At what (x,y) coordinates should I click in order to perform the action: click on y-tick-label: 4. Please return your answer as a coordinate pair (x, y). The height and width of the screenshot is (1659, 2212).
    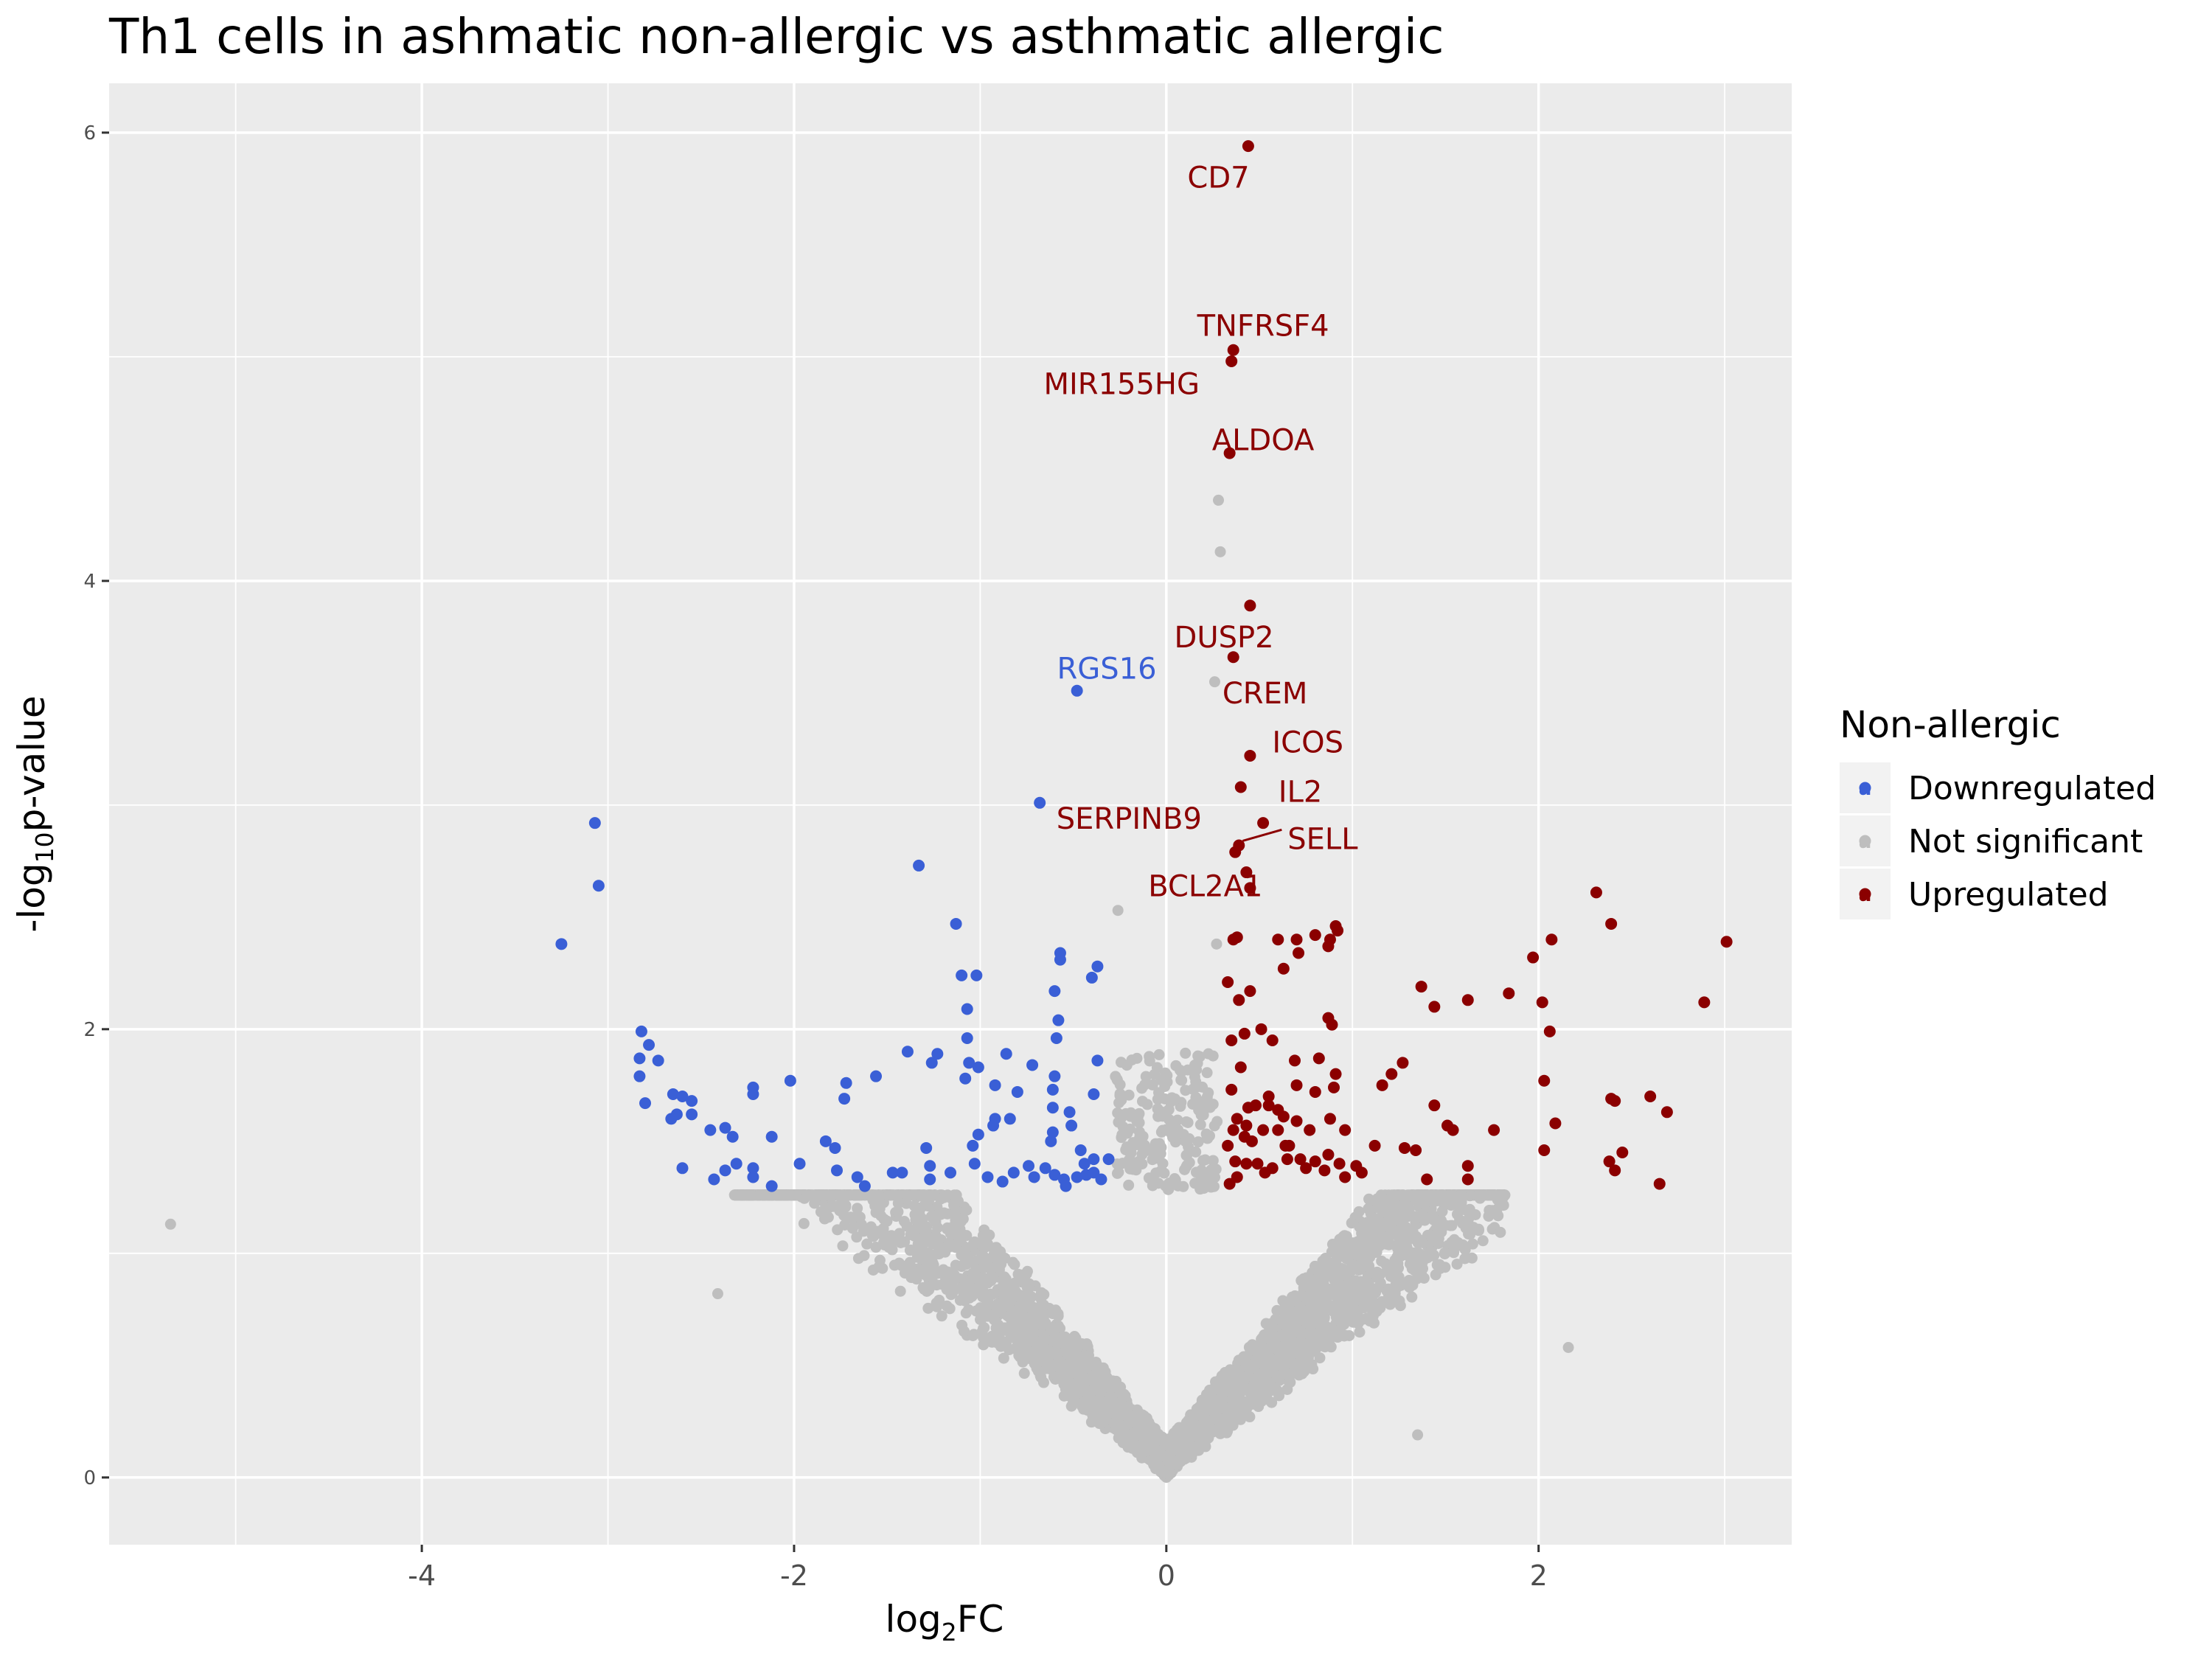
    Looking at the image, I should click on (89, 582).